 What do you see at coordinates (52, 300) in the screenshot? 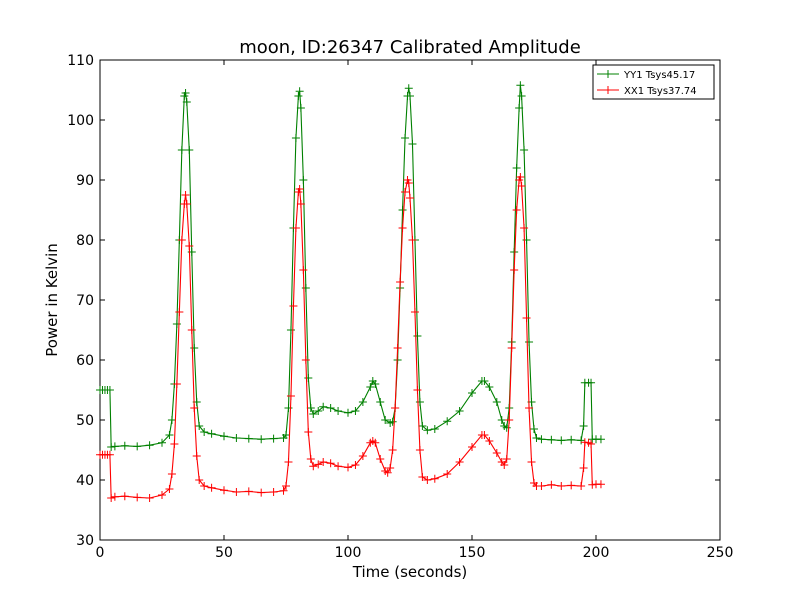
I see `y-axis-label: Power in Kelvin` at bounding box center [52, 300].